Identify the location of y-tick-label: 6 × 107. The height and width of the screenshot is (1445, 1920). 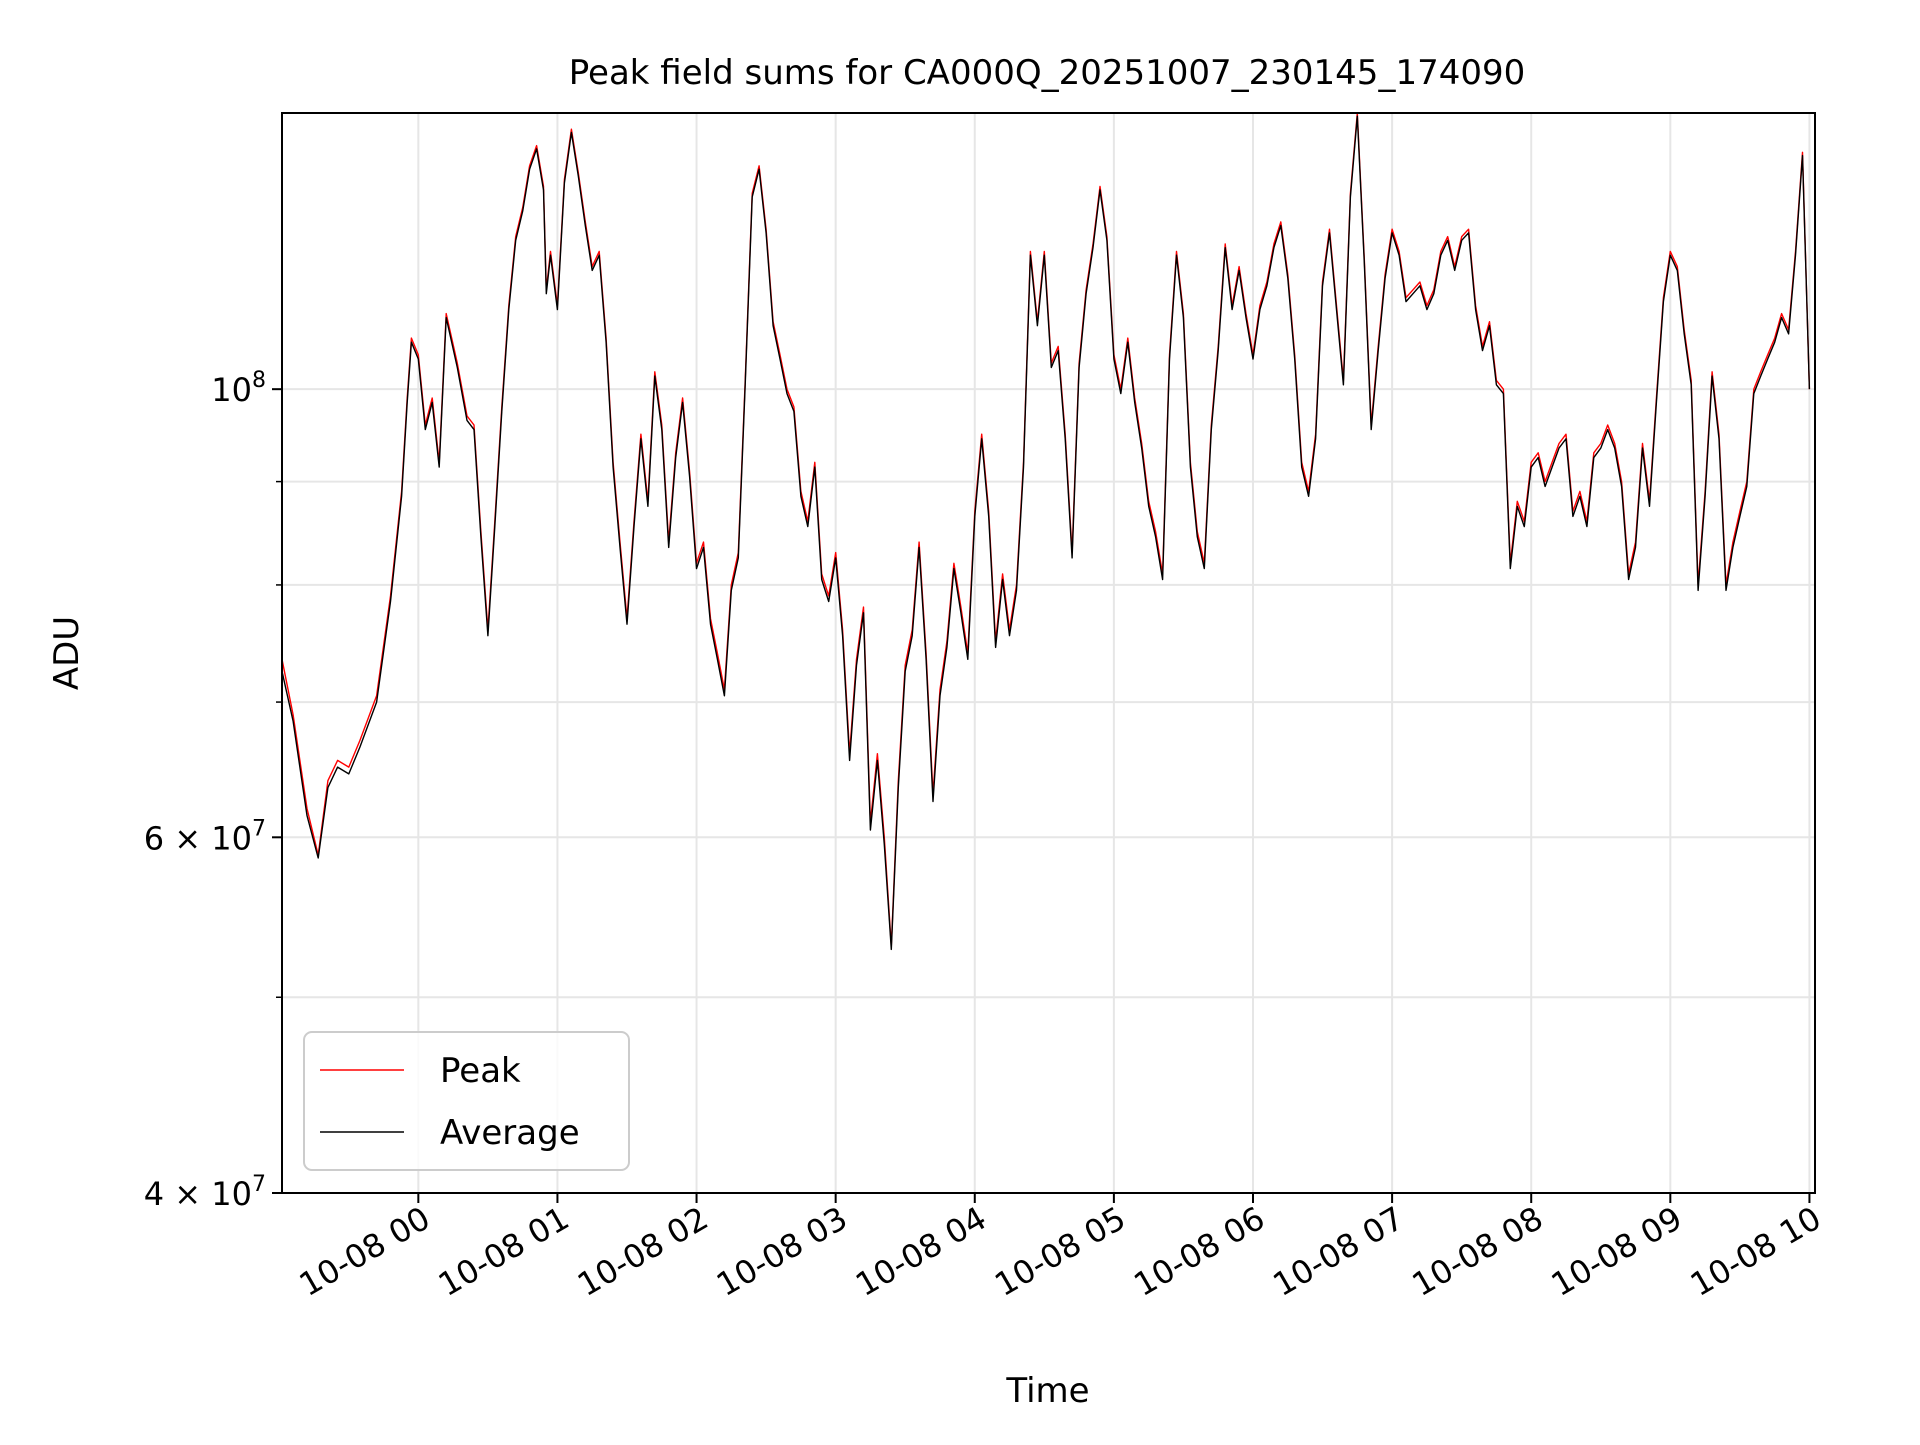
(205, 836).